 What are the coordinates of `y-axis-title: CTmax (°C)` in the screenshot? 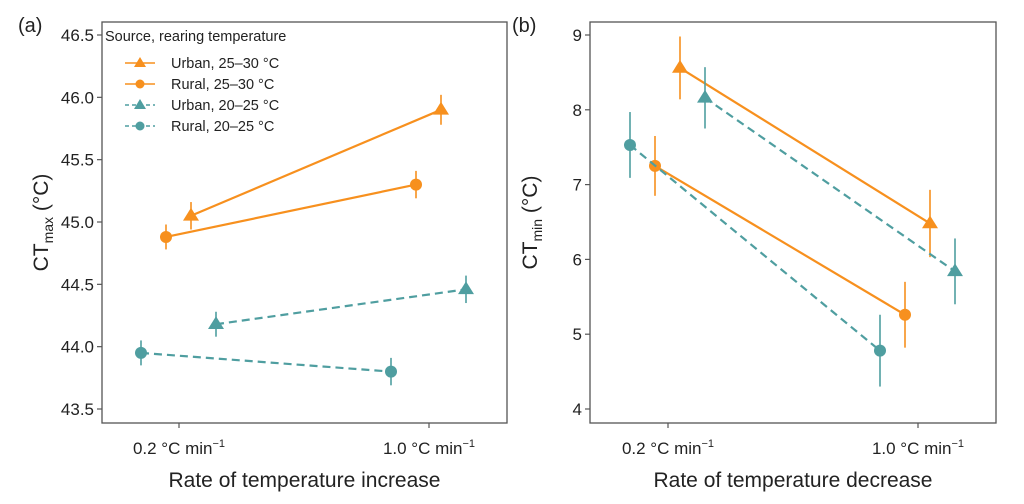 It's located at (43, 223).